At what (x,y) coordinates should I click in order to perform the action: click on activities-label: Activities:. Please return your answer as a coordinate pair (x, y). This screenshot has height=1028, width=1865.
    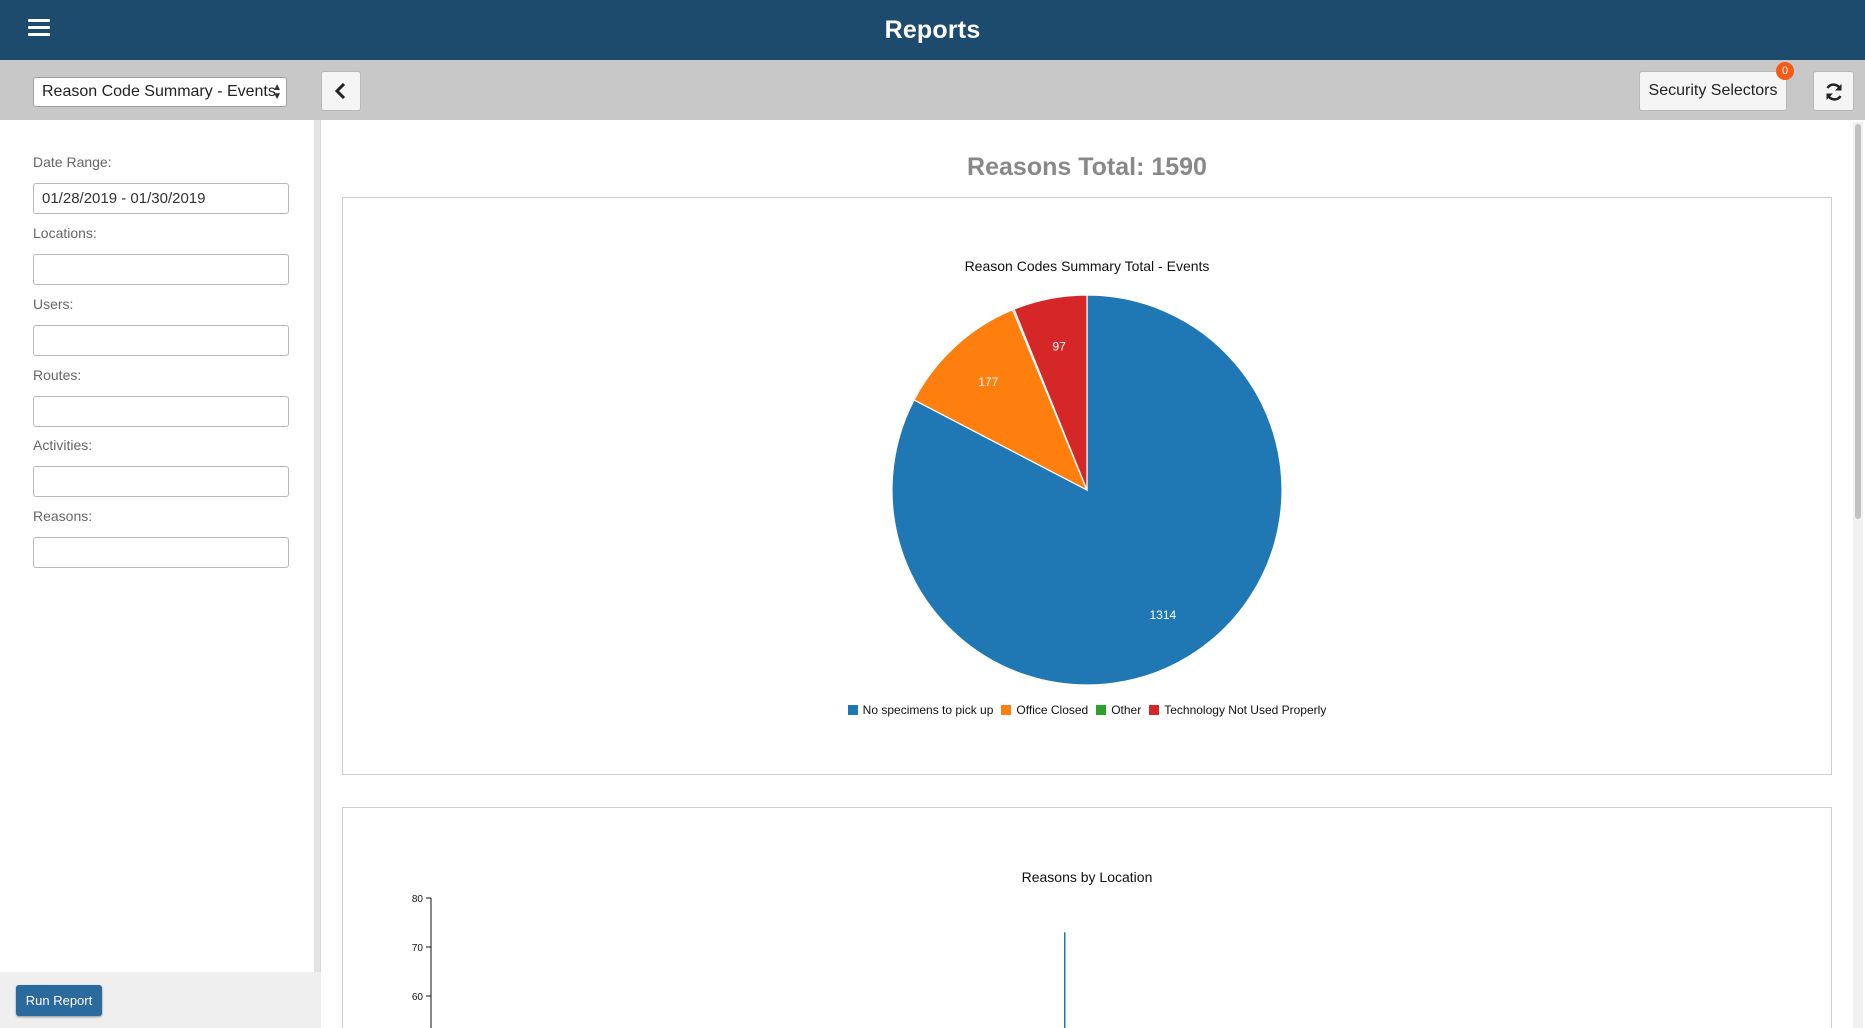
    Looking at the image, I should click on (63, 445).